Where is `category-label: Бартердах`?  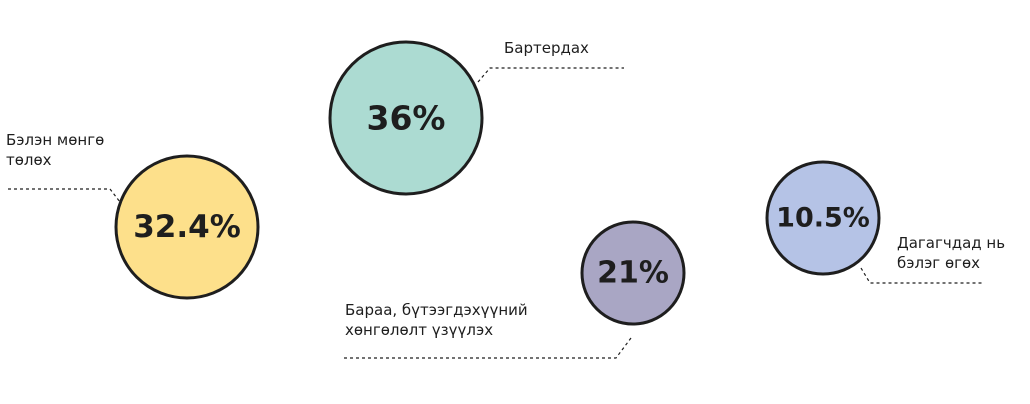
category-label: Бартердах is located at coordinates (546, 48).